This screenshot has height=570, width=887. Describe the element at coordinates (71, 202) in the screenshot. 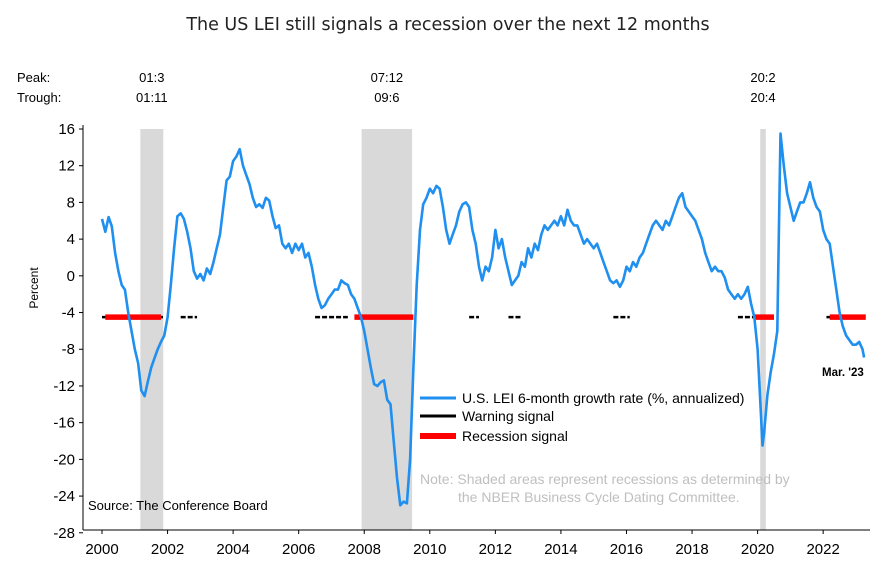

I see `y-tick-label-2: 8` at that location.